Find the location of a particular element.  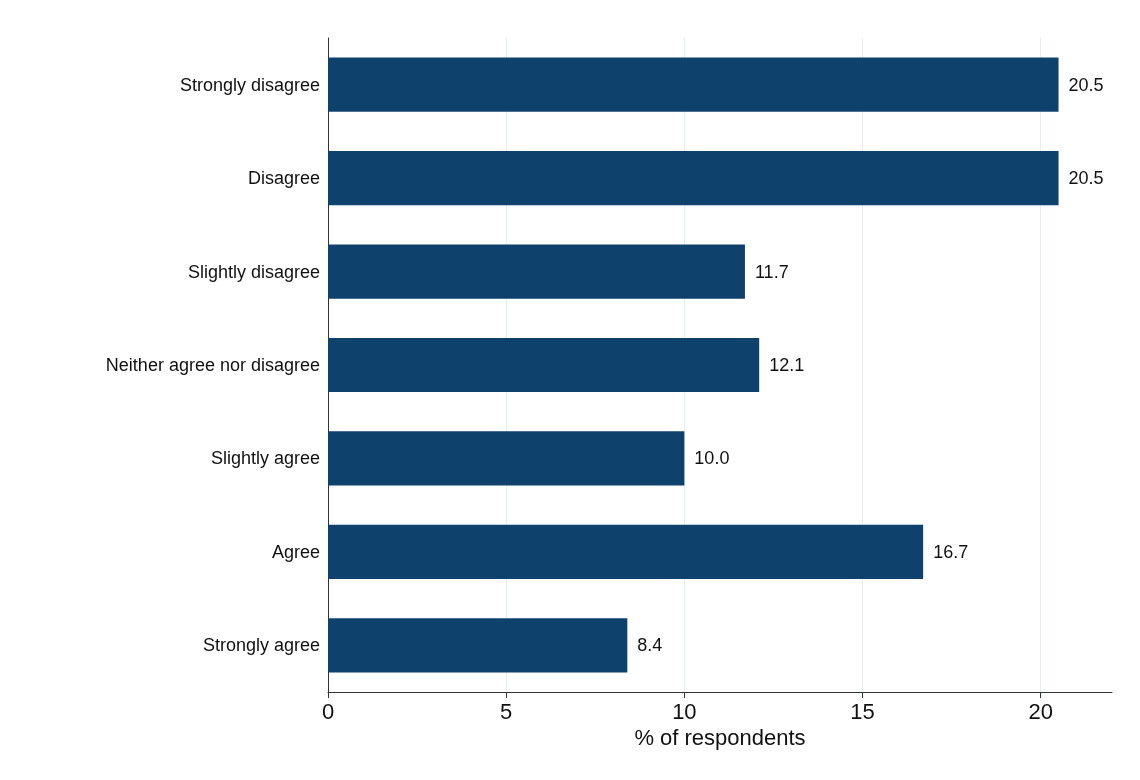

data-label: 10.0 is located at coordinates (712, 458).